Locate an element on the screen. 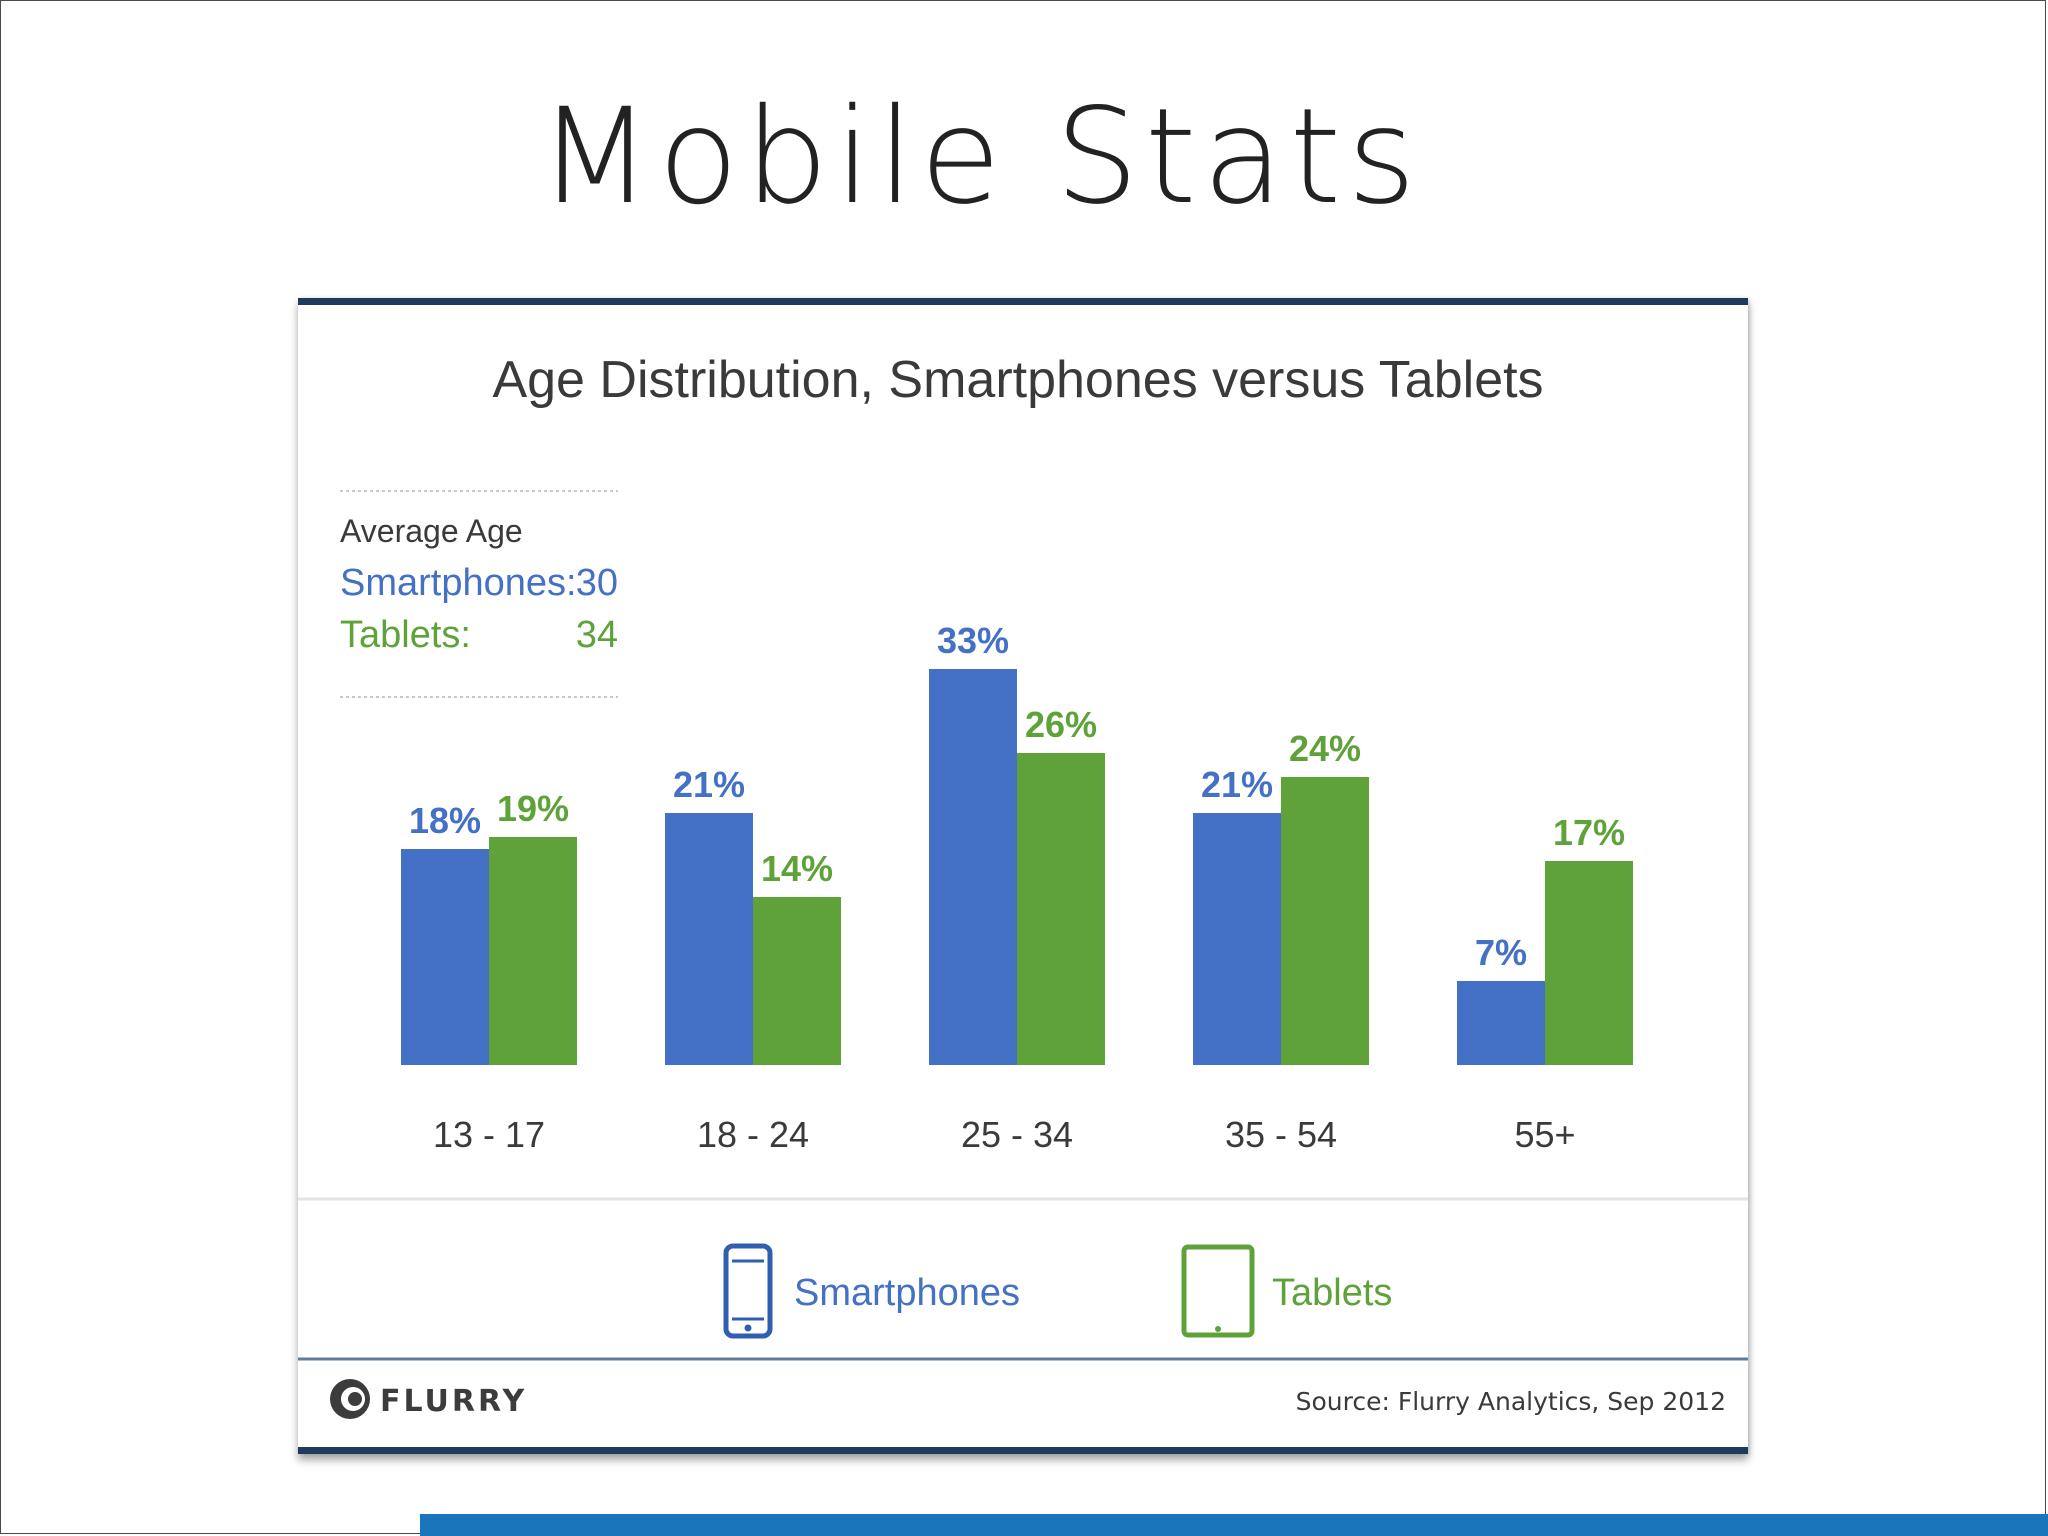  bar-label-tablets-3: 26% is located at coordinates (1061, 724).